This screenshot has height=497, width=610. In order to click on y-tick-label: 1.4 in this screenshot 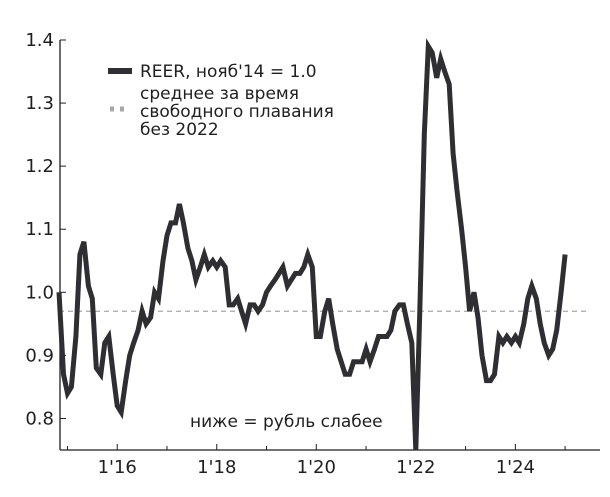, I will do `click(39, 40)`.